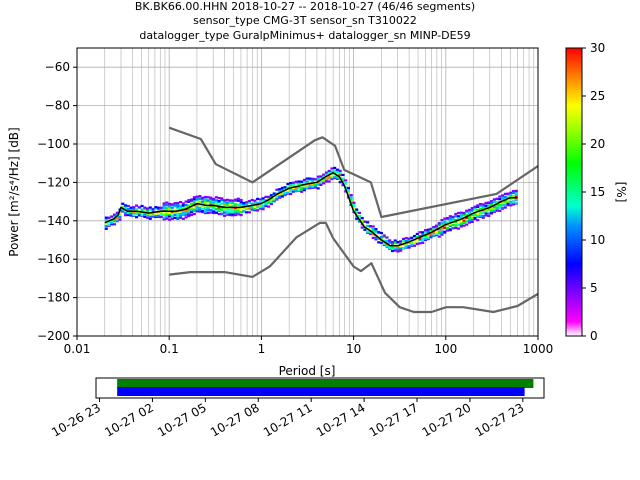  What do you see at coordinates (129, 419) in the screenshot?
I see `timeline-tick-label: 10-27 02` at bounding box center [129, 419].